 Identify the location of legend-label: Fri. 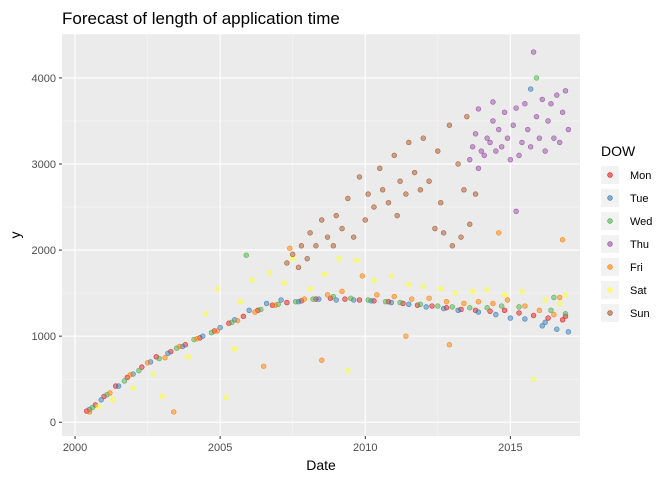
(636, 268).